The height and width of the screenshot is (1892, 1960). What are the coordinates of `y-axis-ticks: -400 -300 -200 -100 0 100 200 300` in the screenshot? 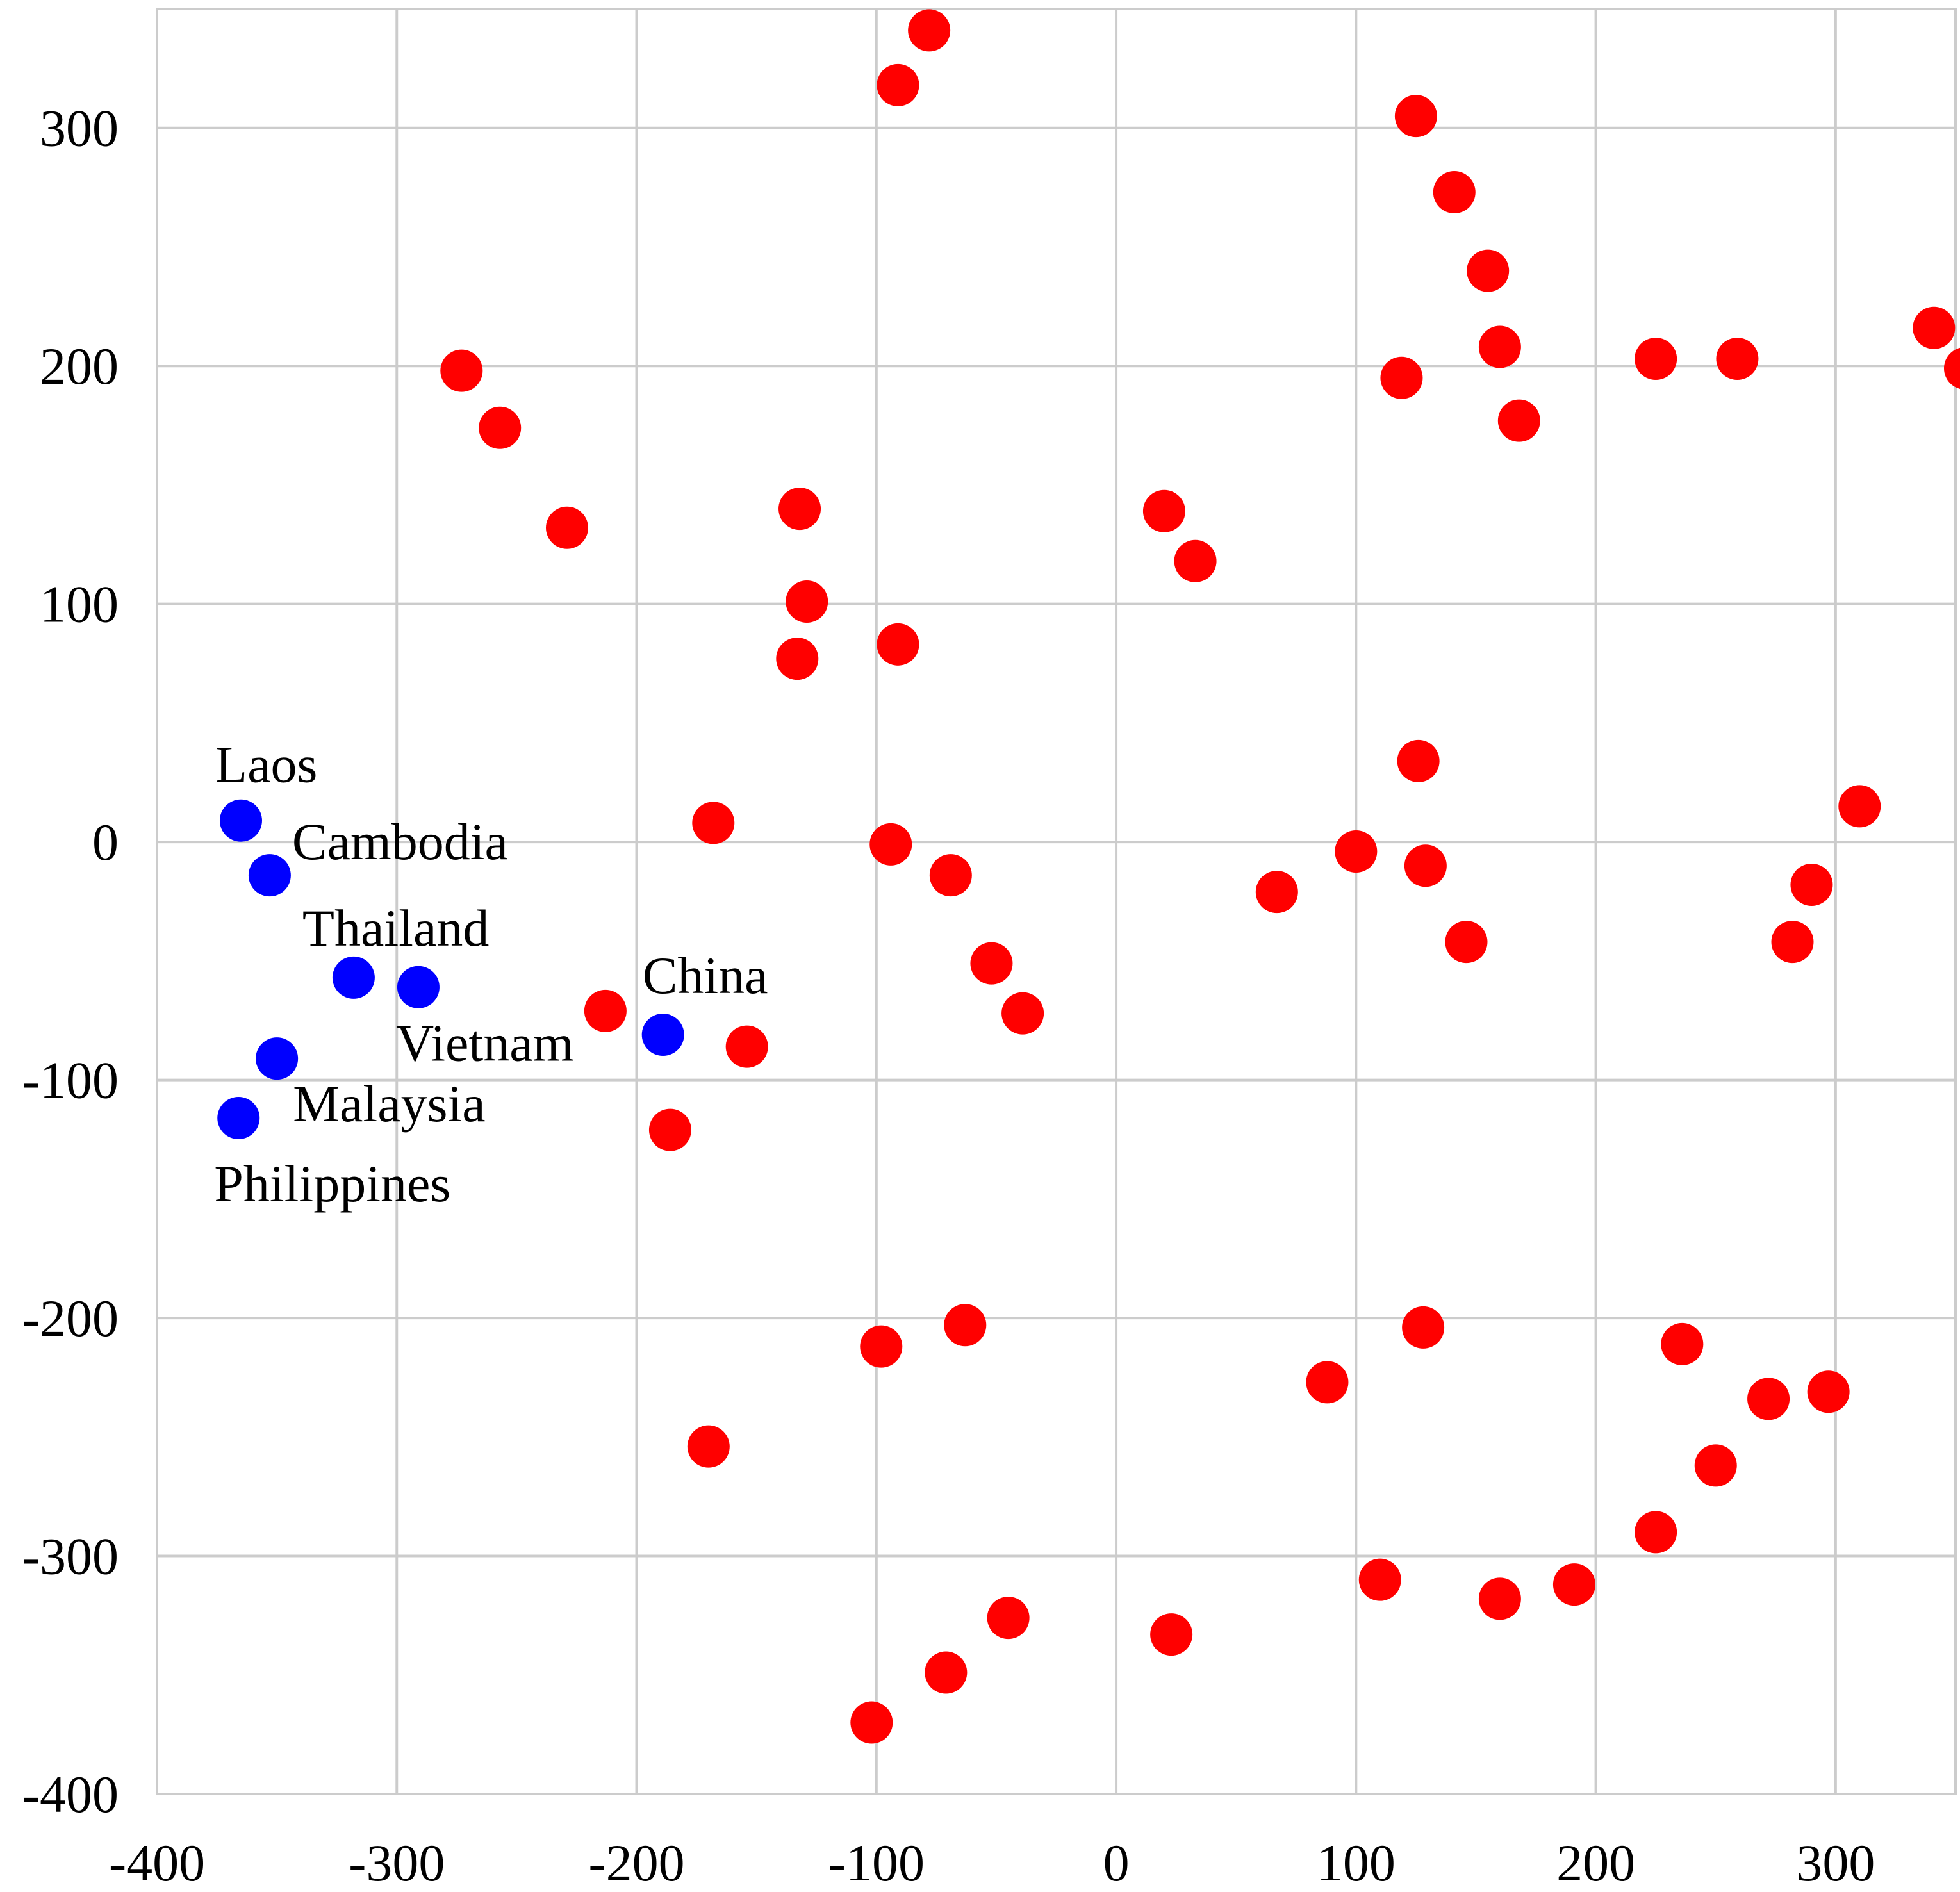 It's located at (70, 961).